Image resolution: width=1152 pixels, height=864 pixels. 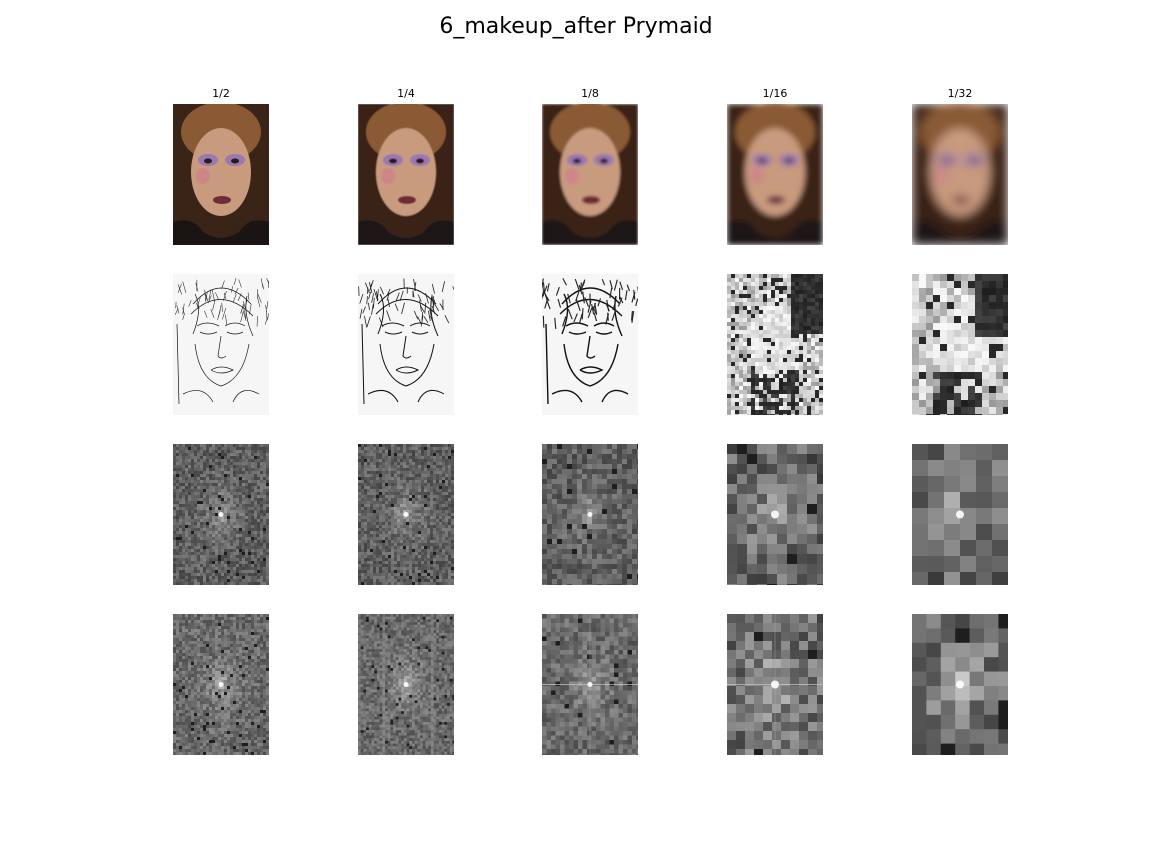 I want to click on column-title-1-32: 1/32, so click(x=960, y=93).